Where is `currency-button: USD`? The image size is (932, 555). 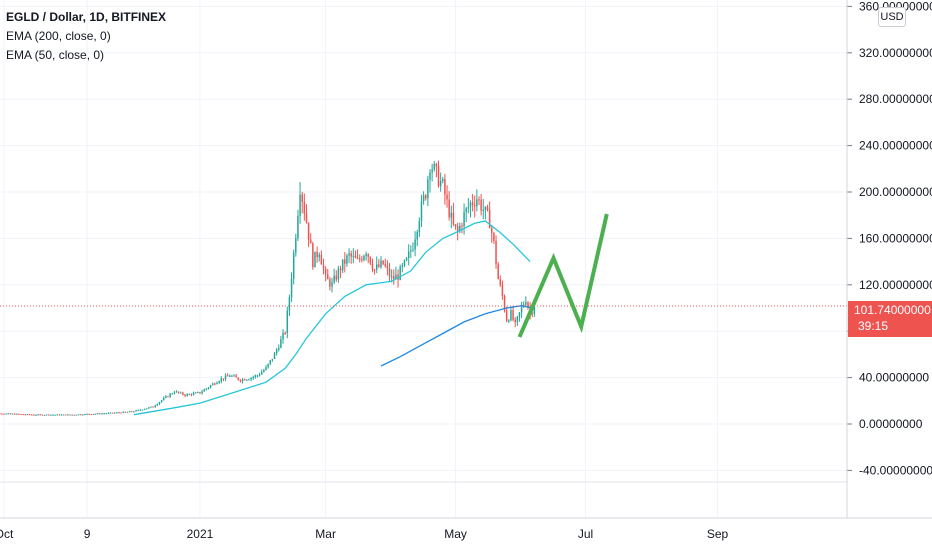
currency-button: USD is located at coordinates (892, 17).